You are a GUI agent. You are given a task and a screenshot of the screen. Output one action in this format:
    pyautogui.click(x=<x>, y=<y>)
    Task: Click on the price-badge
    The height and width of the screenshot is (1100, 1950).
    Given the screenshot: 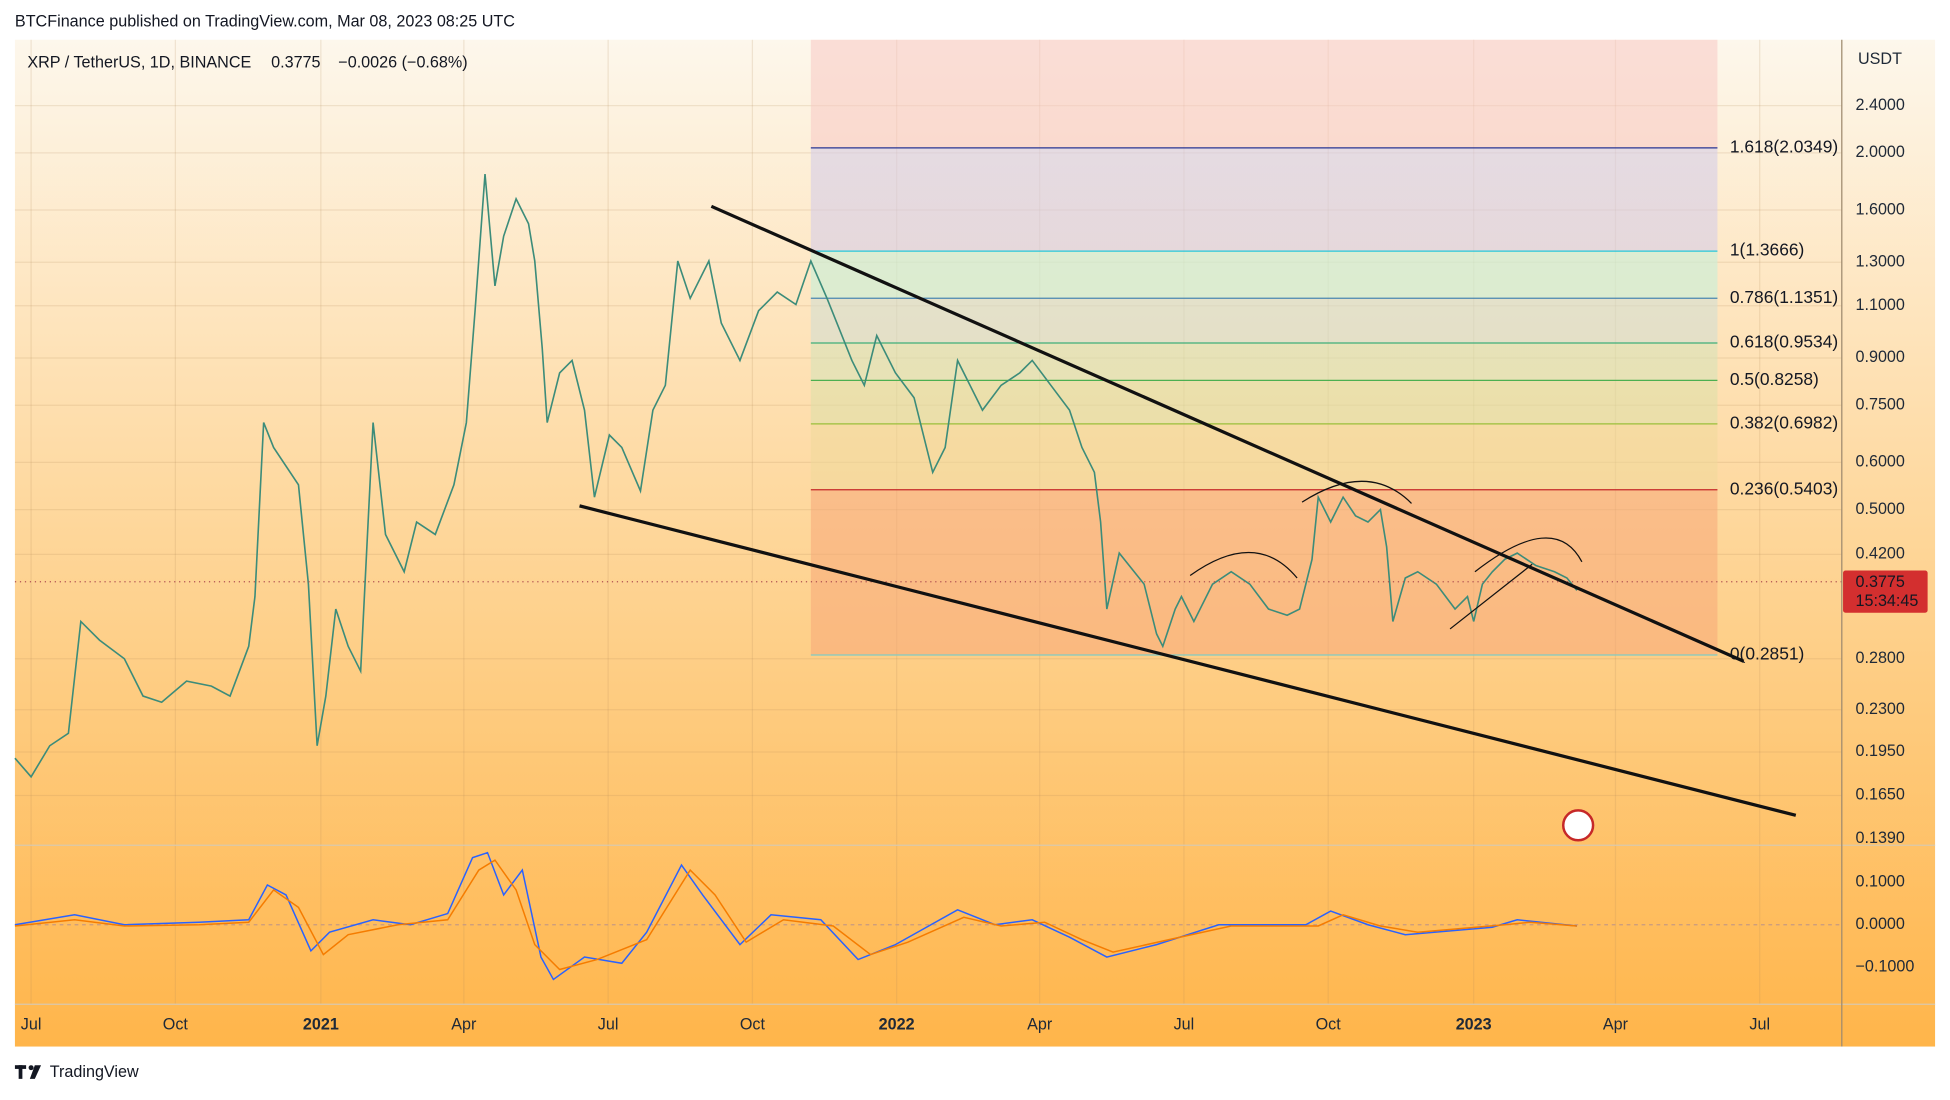 What is the action you would take?
    pyautogui.click(x=1885, y=591)
    